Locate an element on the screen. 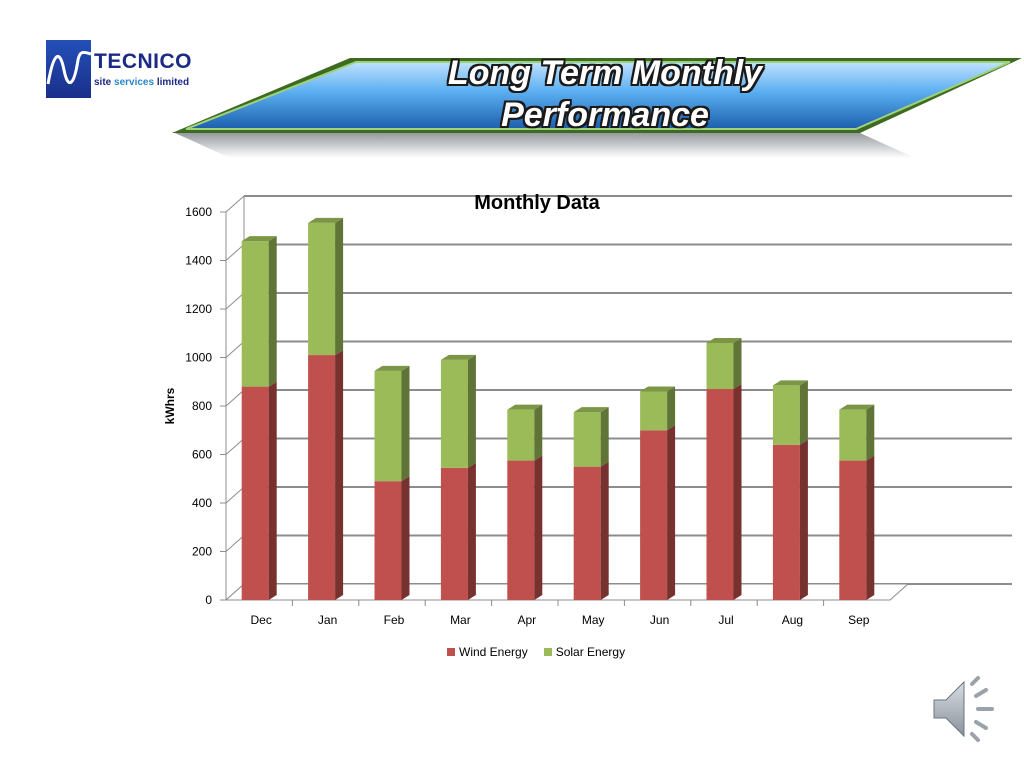 The width and height of the screenshot is (1024, 768). bar-solar-aug is located at coordinates (790, 412).